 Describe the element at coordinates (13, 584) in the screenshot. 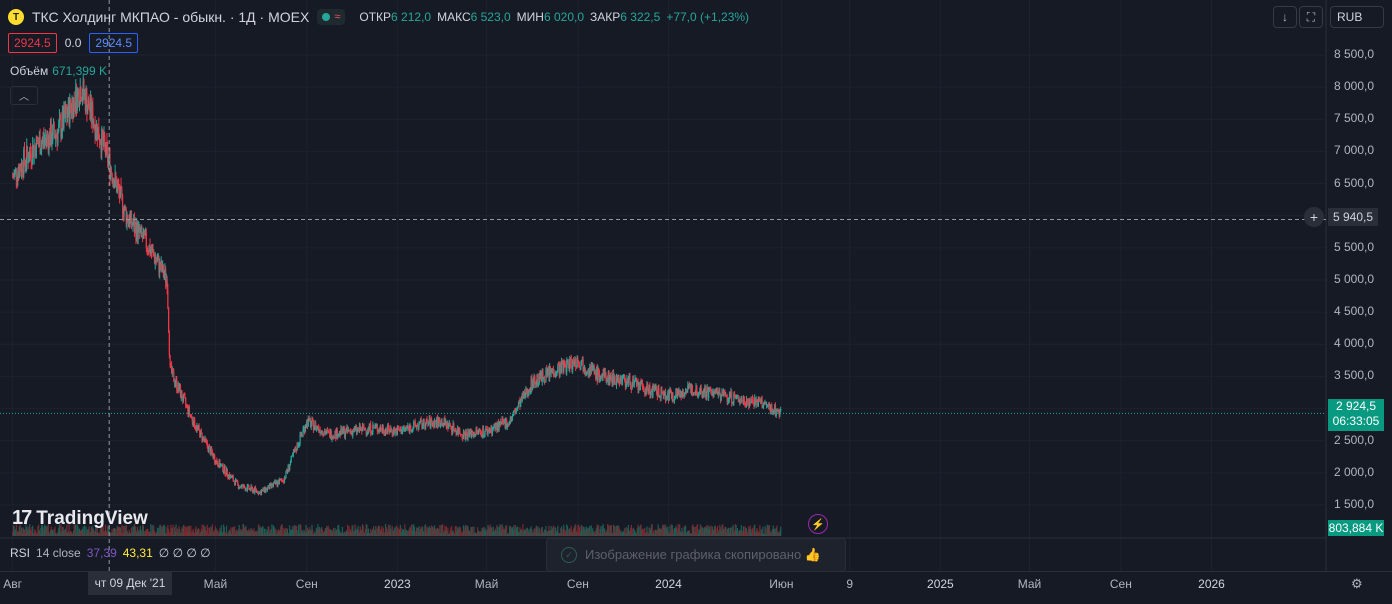

I see `x-tick-label: Авг` at that location.